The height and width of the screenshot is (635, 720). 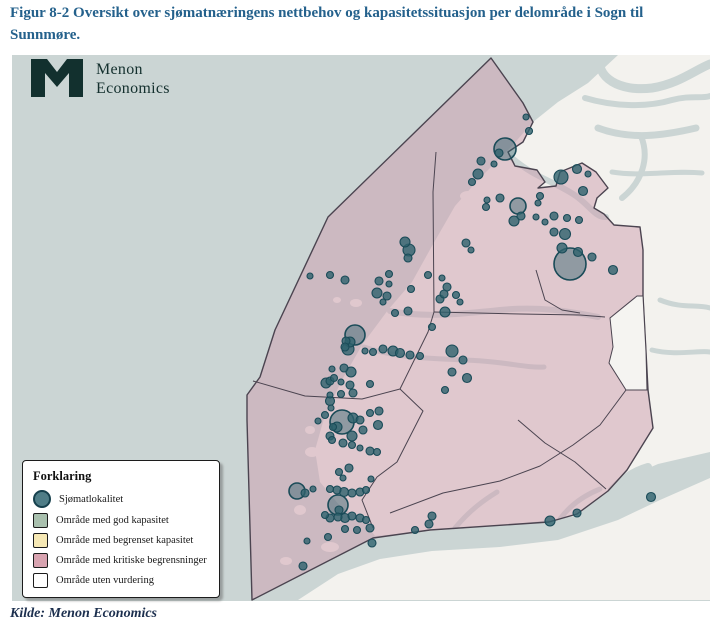 I want to click on menon-logo: Menon Economics, so click(x=100, y=79).